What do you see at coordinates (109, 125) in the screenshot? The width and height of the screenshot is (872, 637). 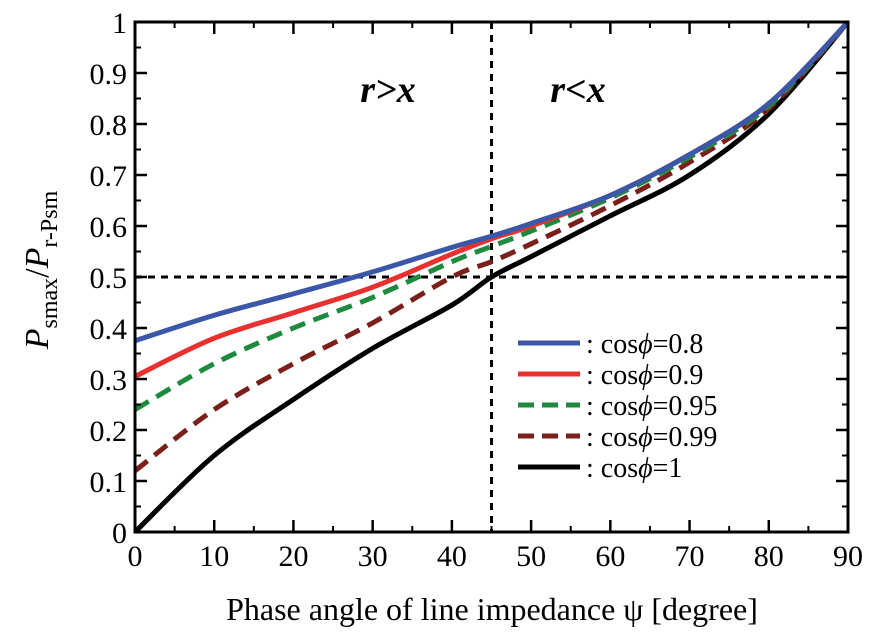 I see `y-tick-label: 0.8` at bounding box center [109, 125].